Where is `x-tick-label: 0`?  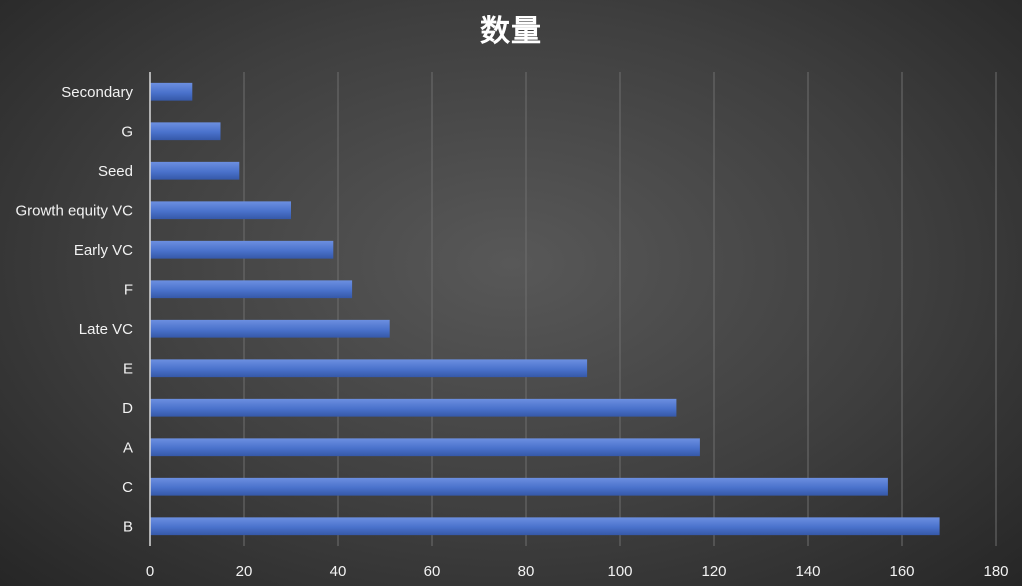
x-tick-label: 0 is located at coordinates (150, 571).